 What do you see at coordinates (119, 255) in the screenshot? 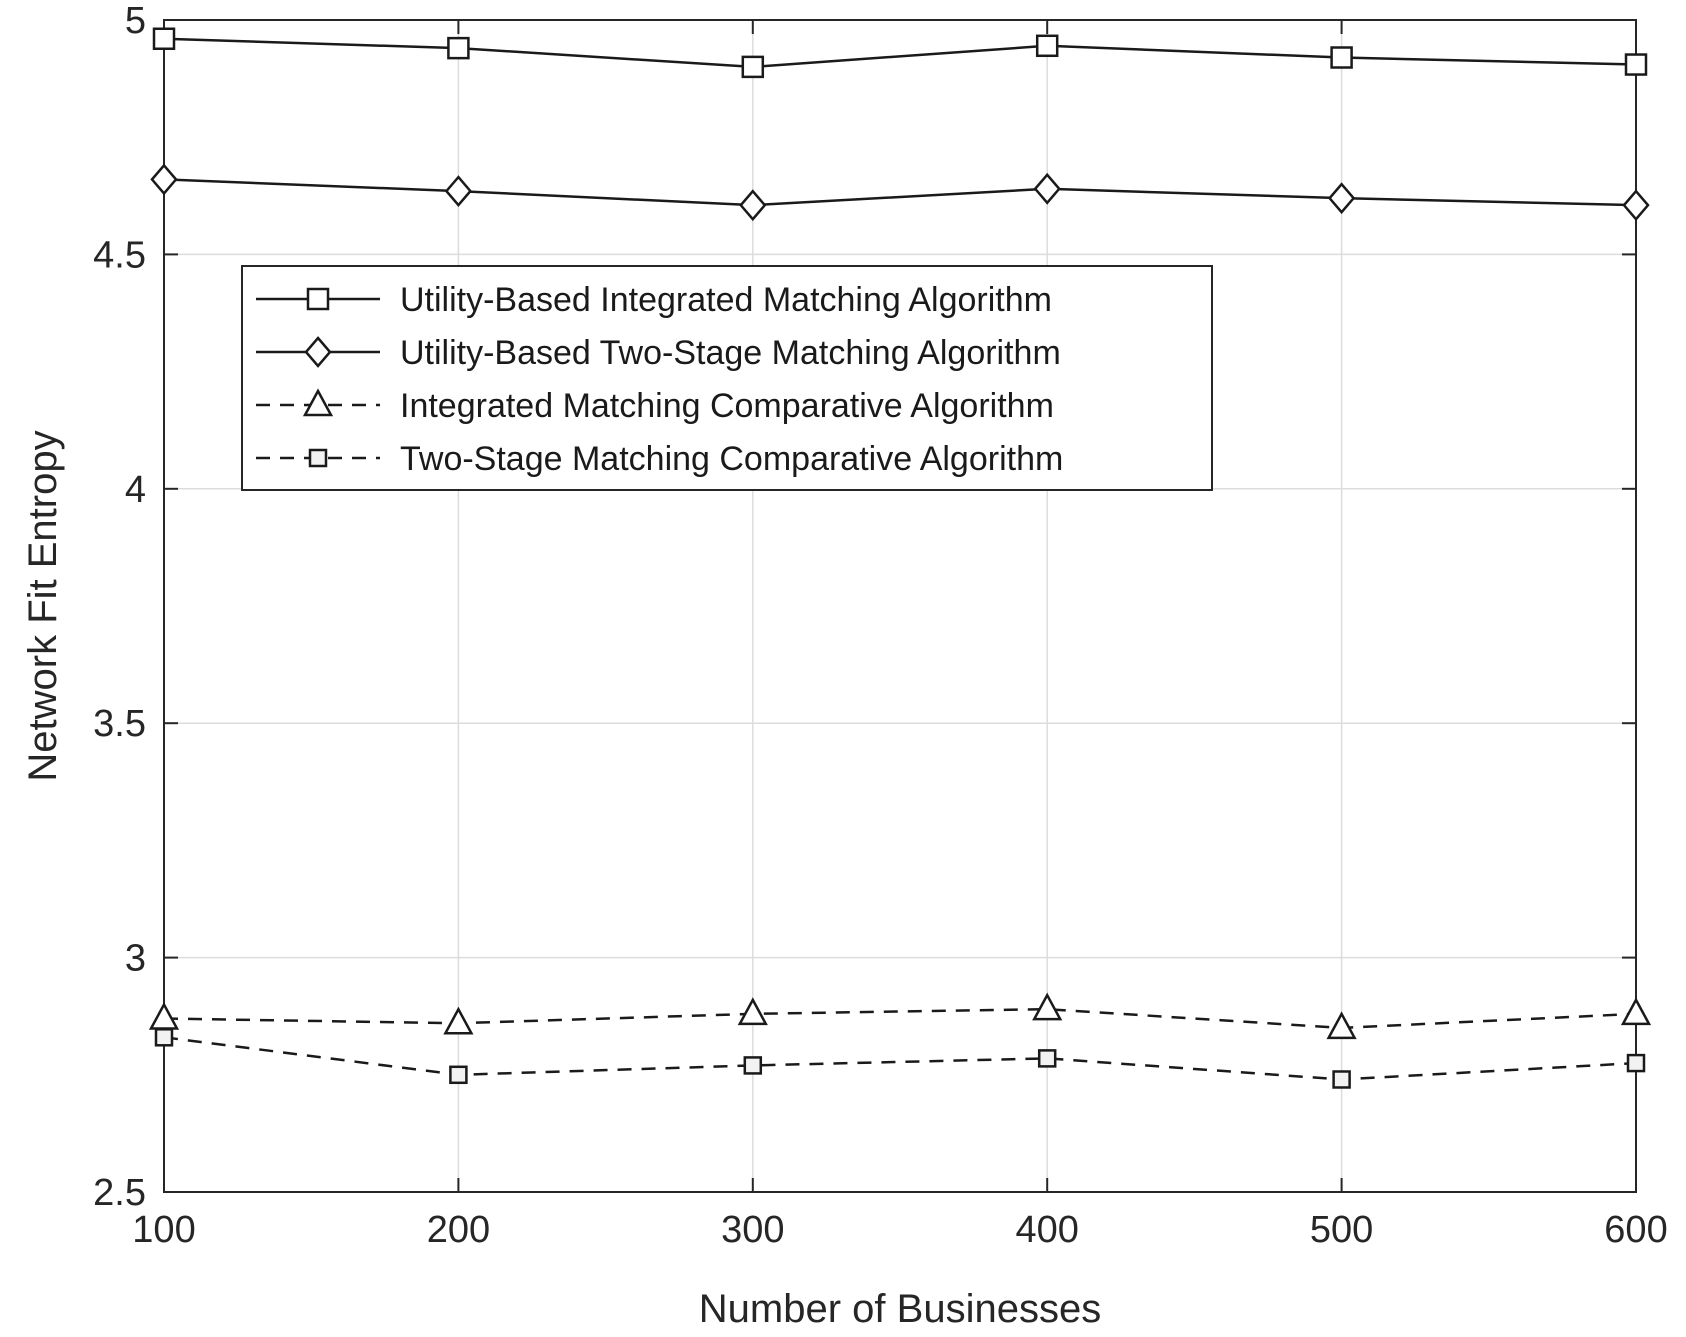
I see `y-tick-label: 4.5` at bounding box center [119, 255].